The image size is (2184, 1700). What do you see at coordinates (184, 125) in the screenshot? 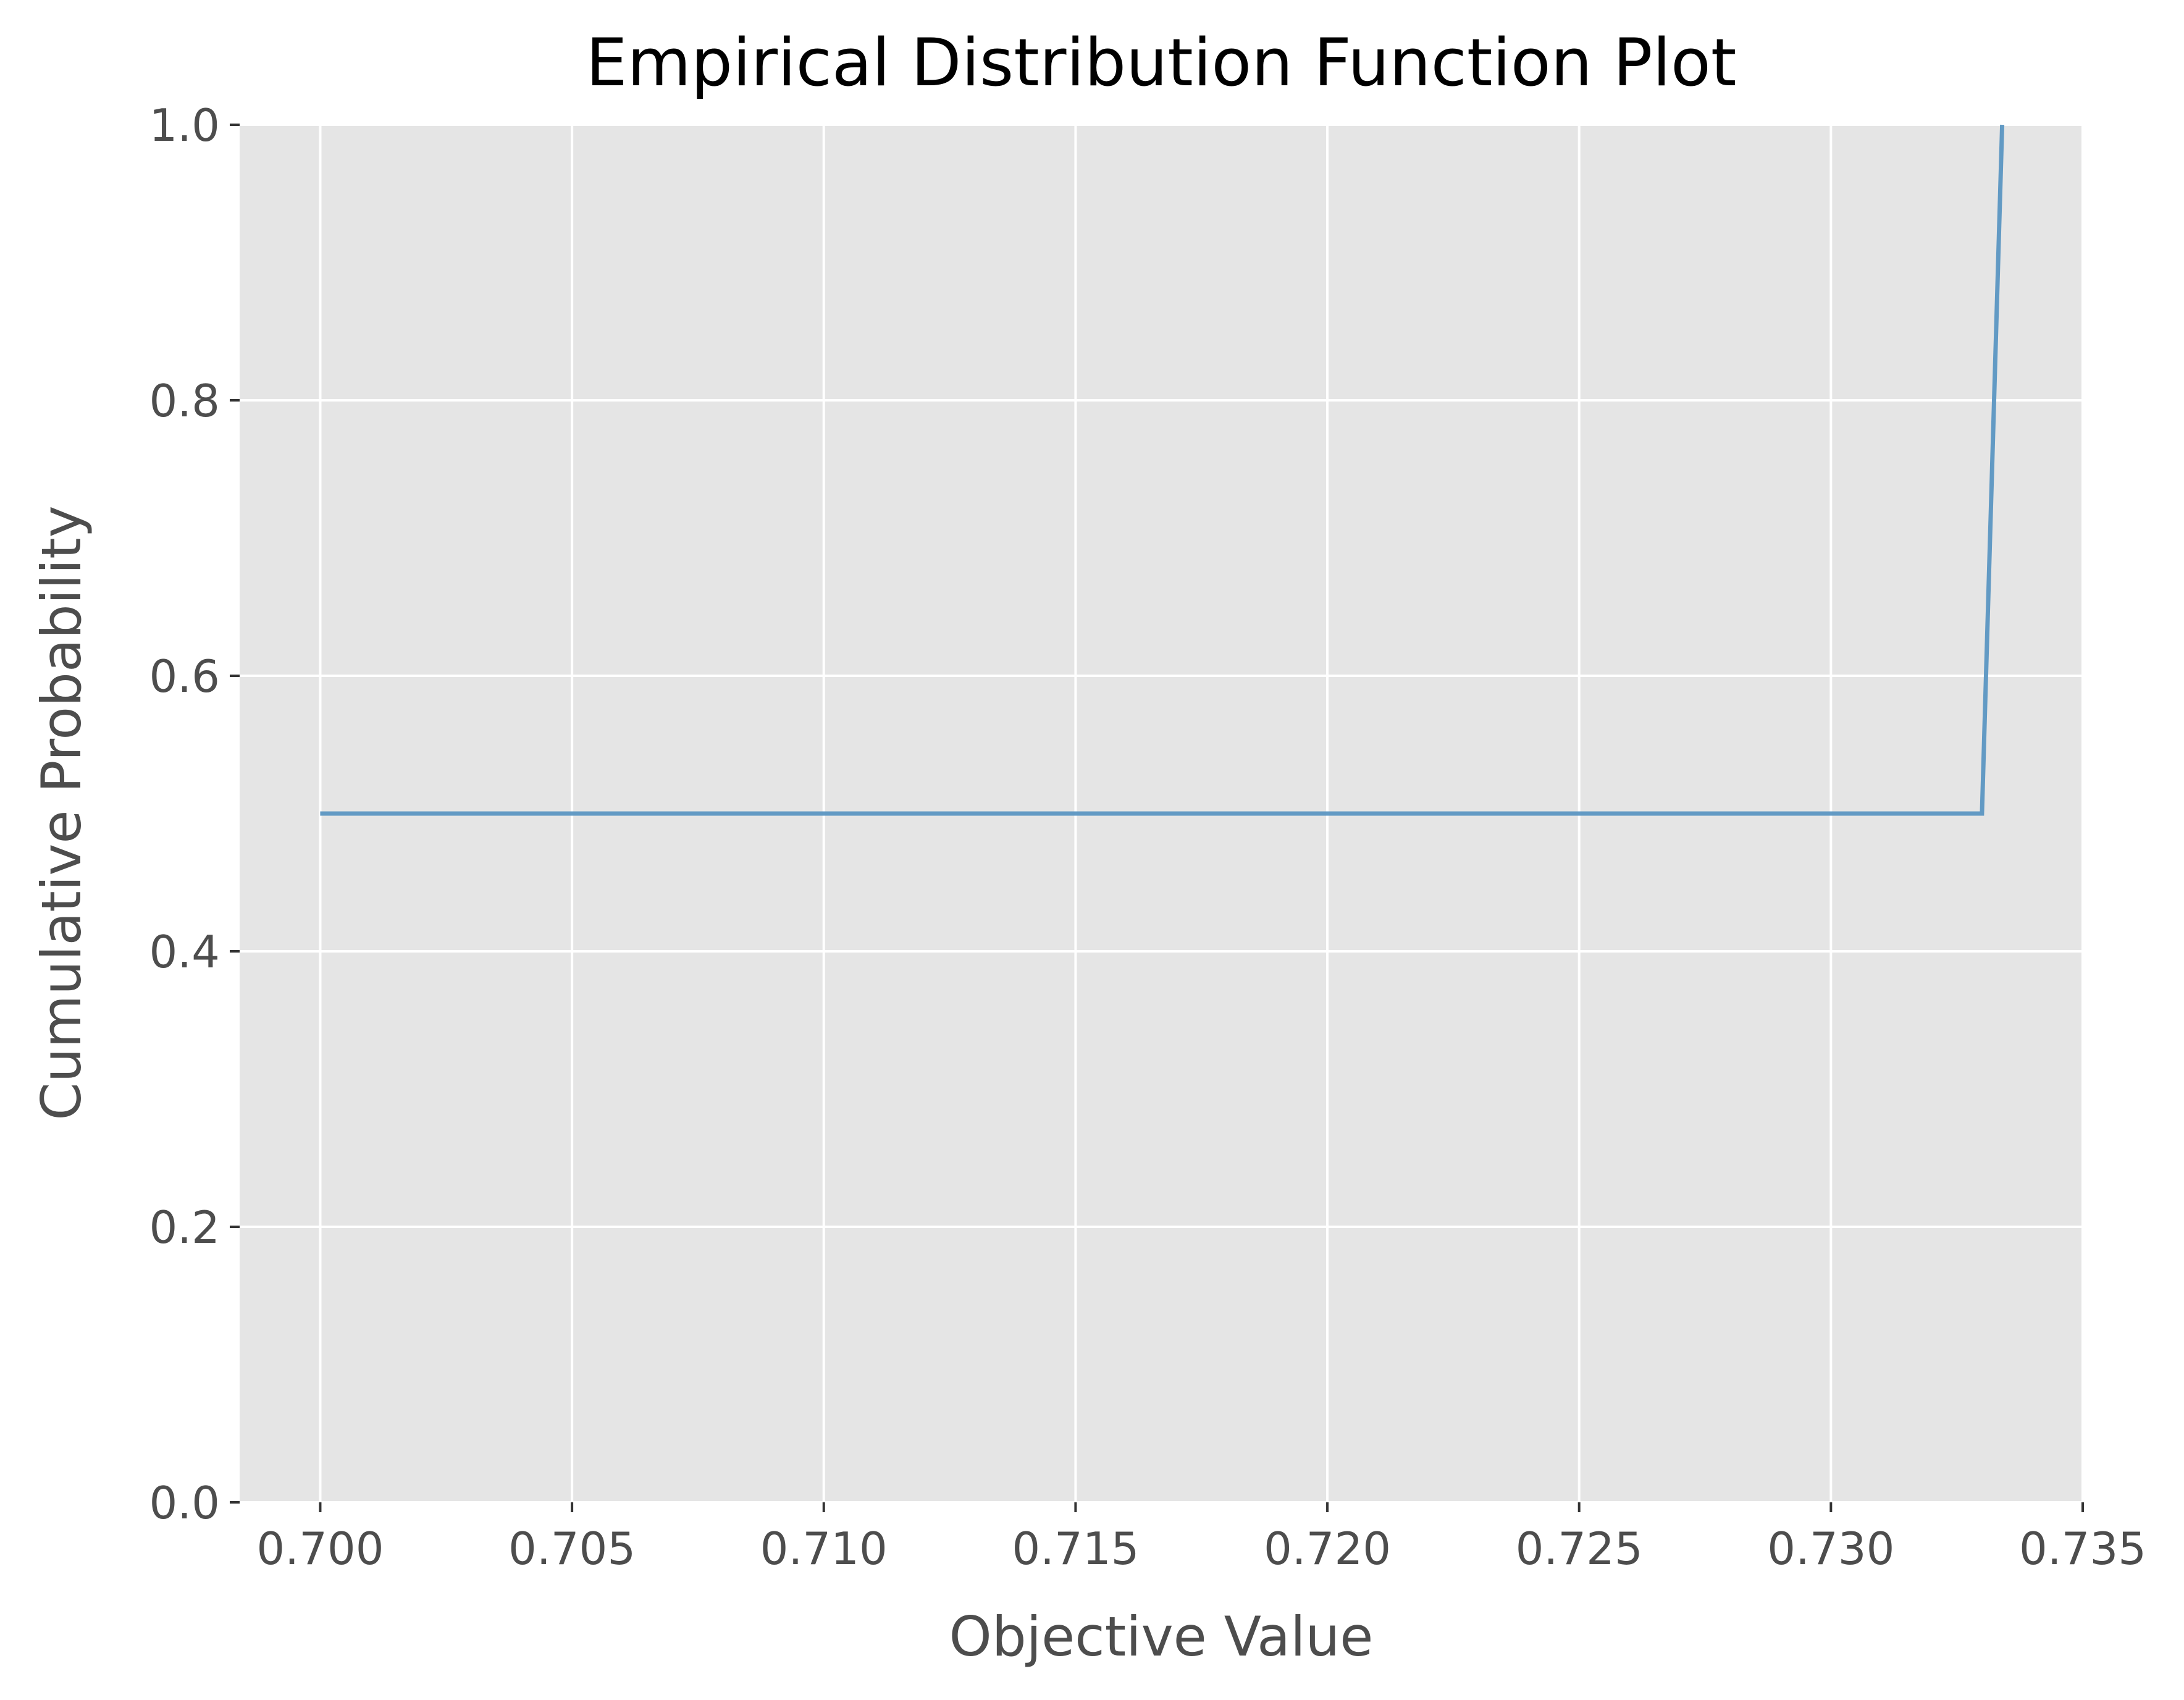
I see `y-tick-label: 1.0` at bounding box center [184, 125].